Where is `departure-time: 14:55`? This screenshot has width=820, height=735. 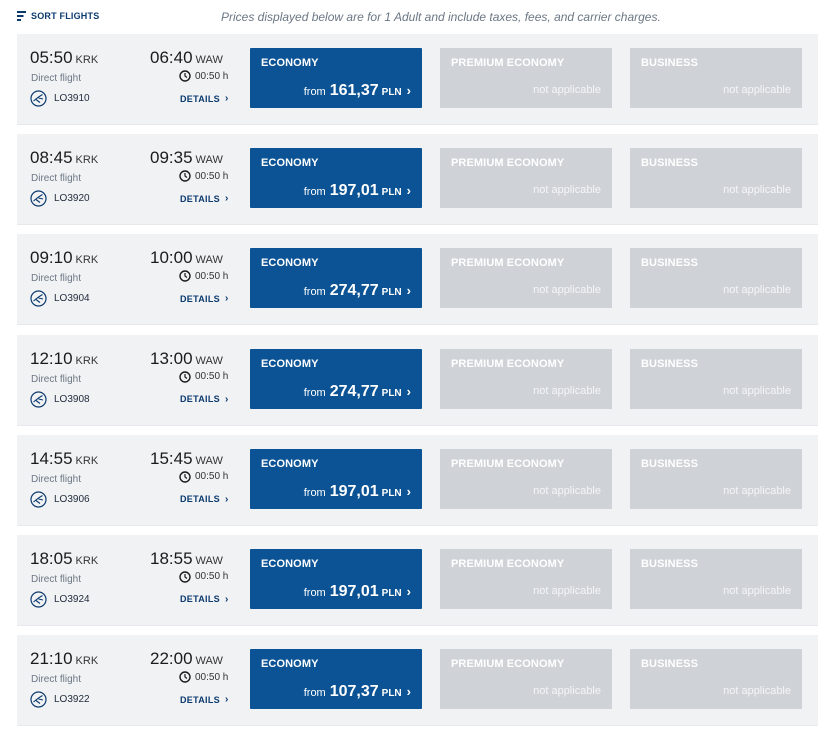
departure-time: 14:55 is located at coordinates (51, 458).